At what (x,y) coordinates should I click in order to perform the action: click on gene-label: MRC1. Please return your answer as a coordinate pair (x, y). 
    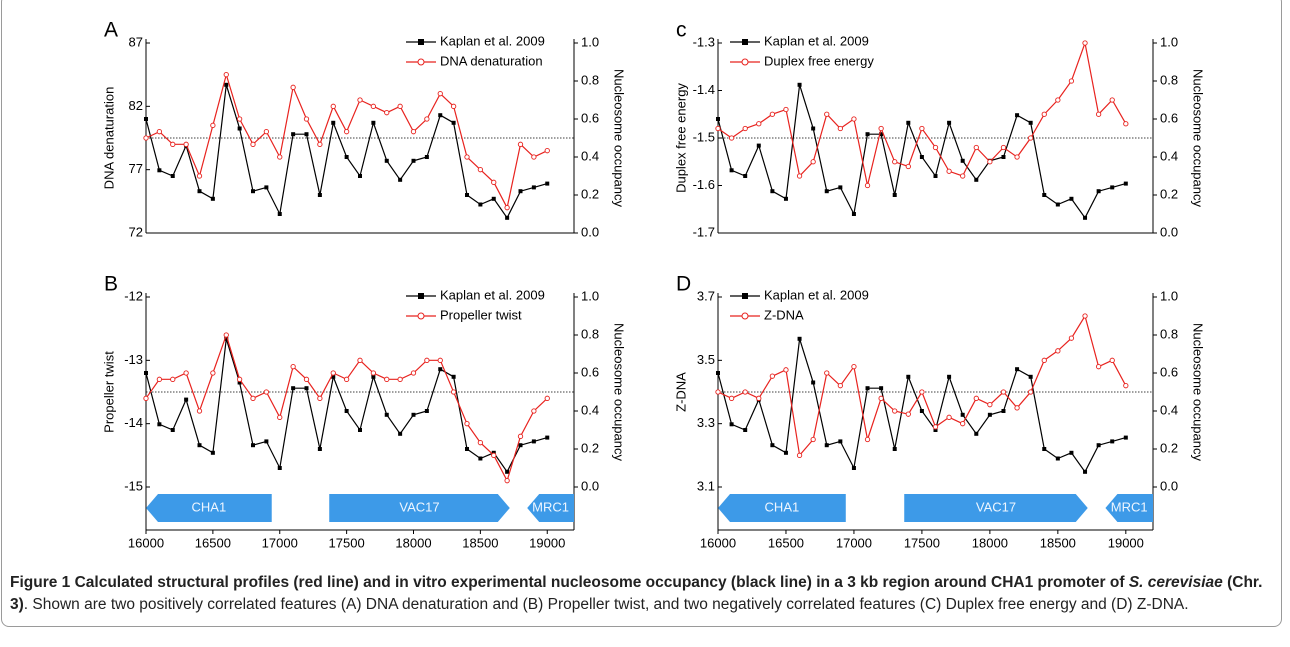
    Looking at the image, I should click on (1129, 506).